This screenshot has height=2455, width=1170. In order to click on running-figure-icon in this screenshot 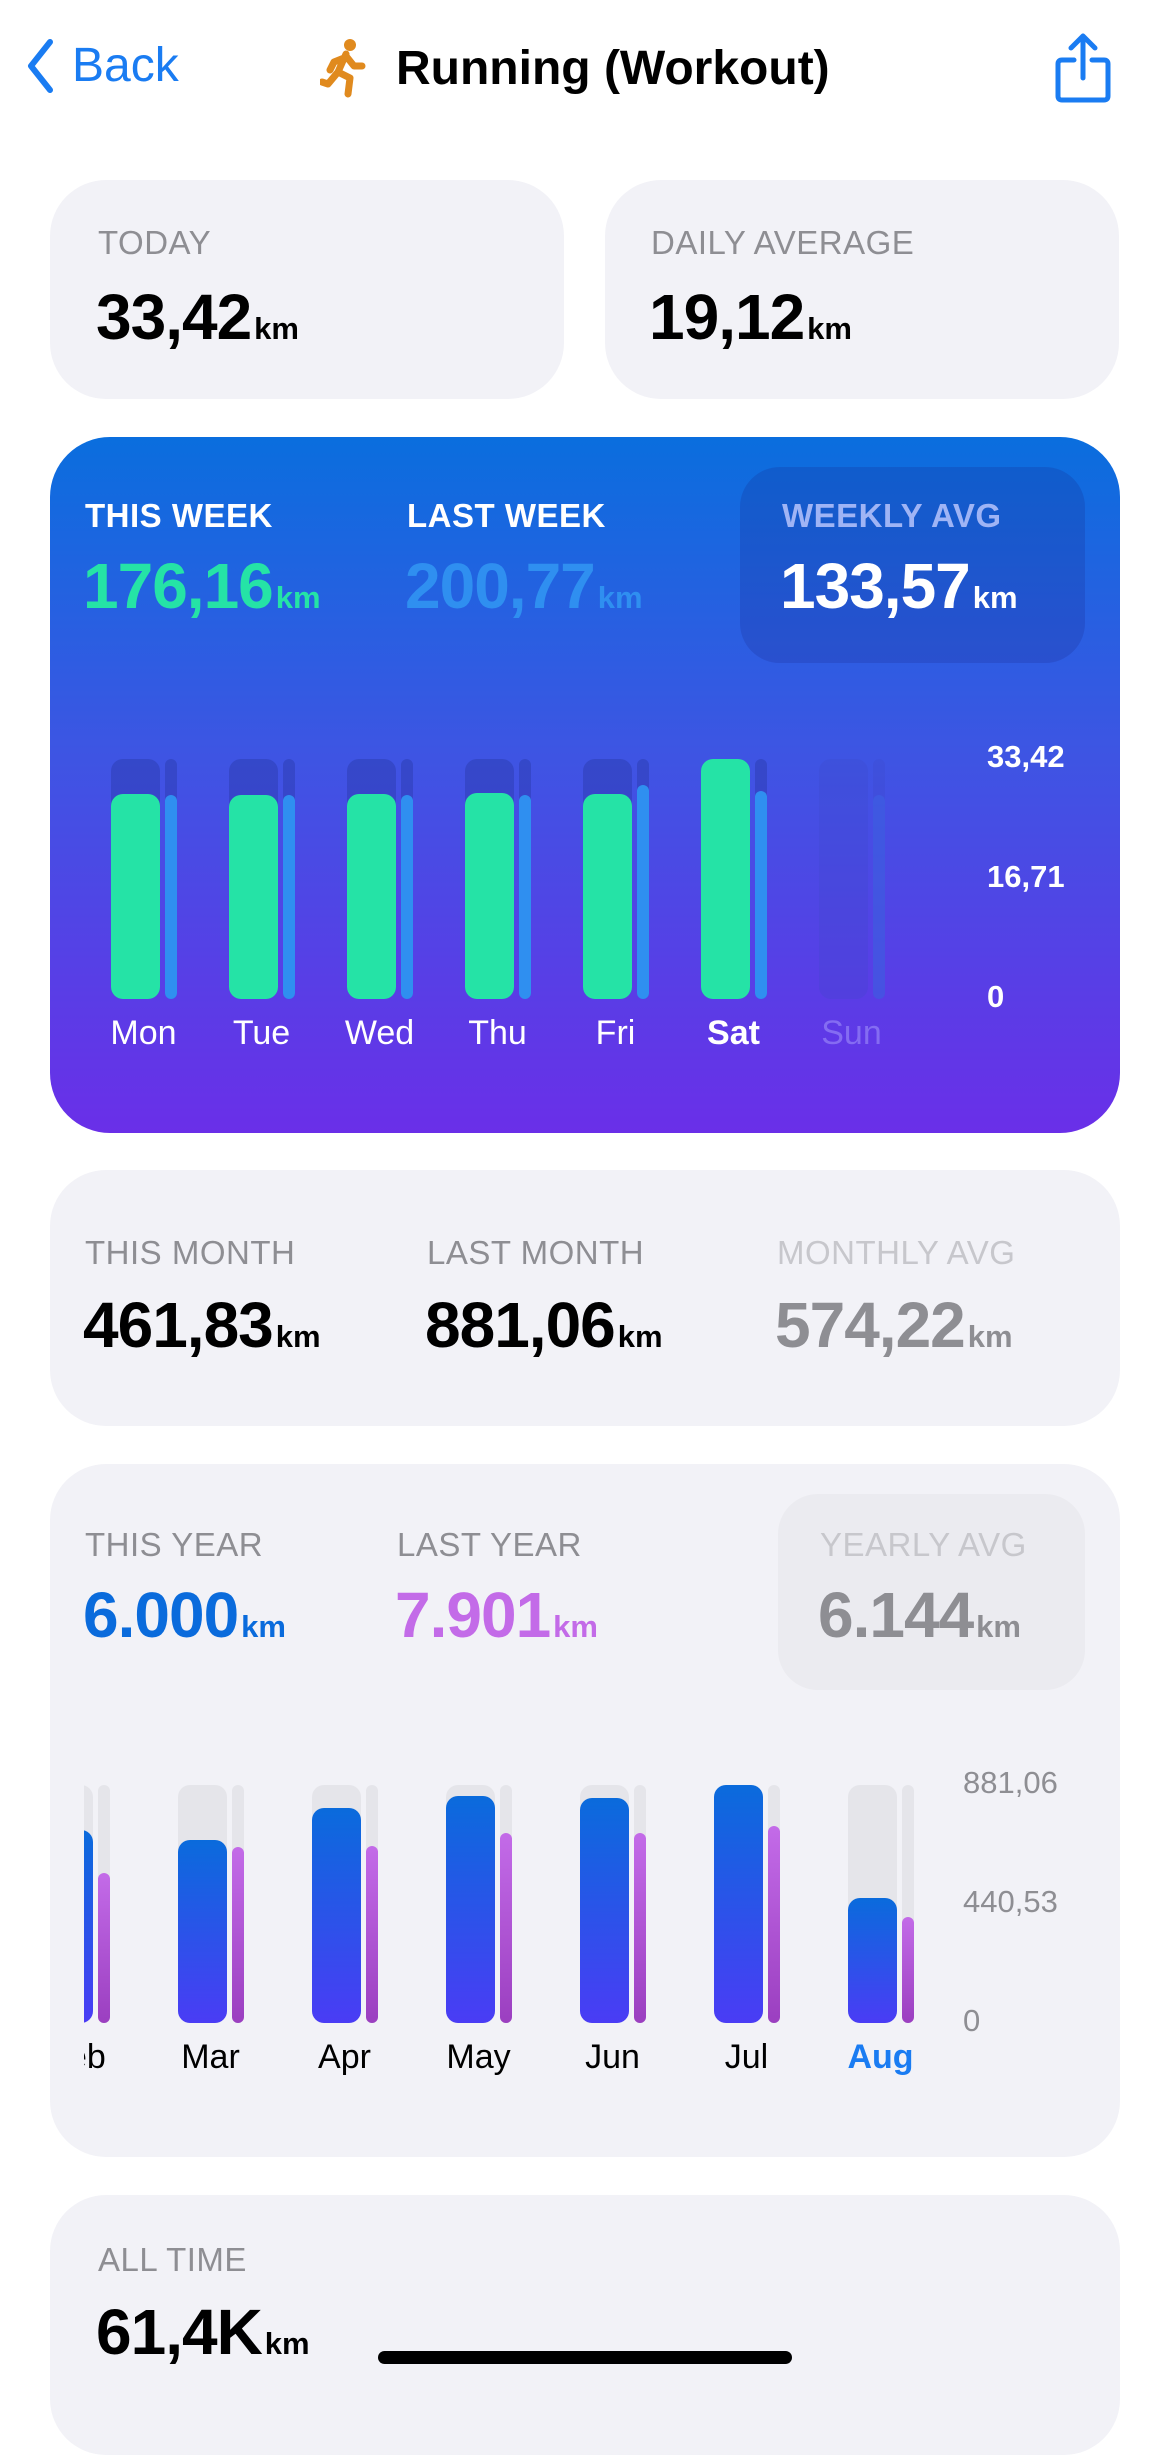, I will do `click(343, 68)`.